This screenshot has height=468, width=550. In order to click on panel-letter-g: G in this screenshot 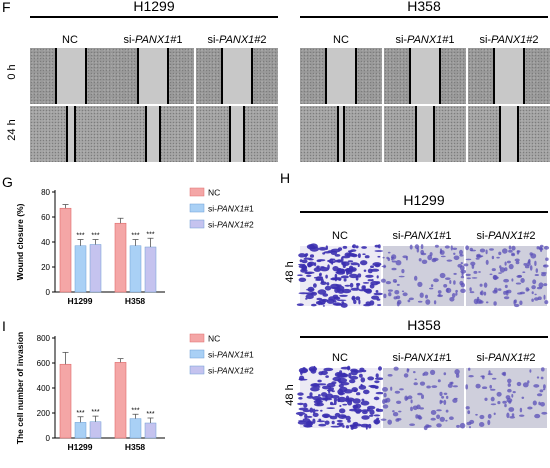, I will do `click(7, 182)`.